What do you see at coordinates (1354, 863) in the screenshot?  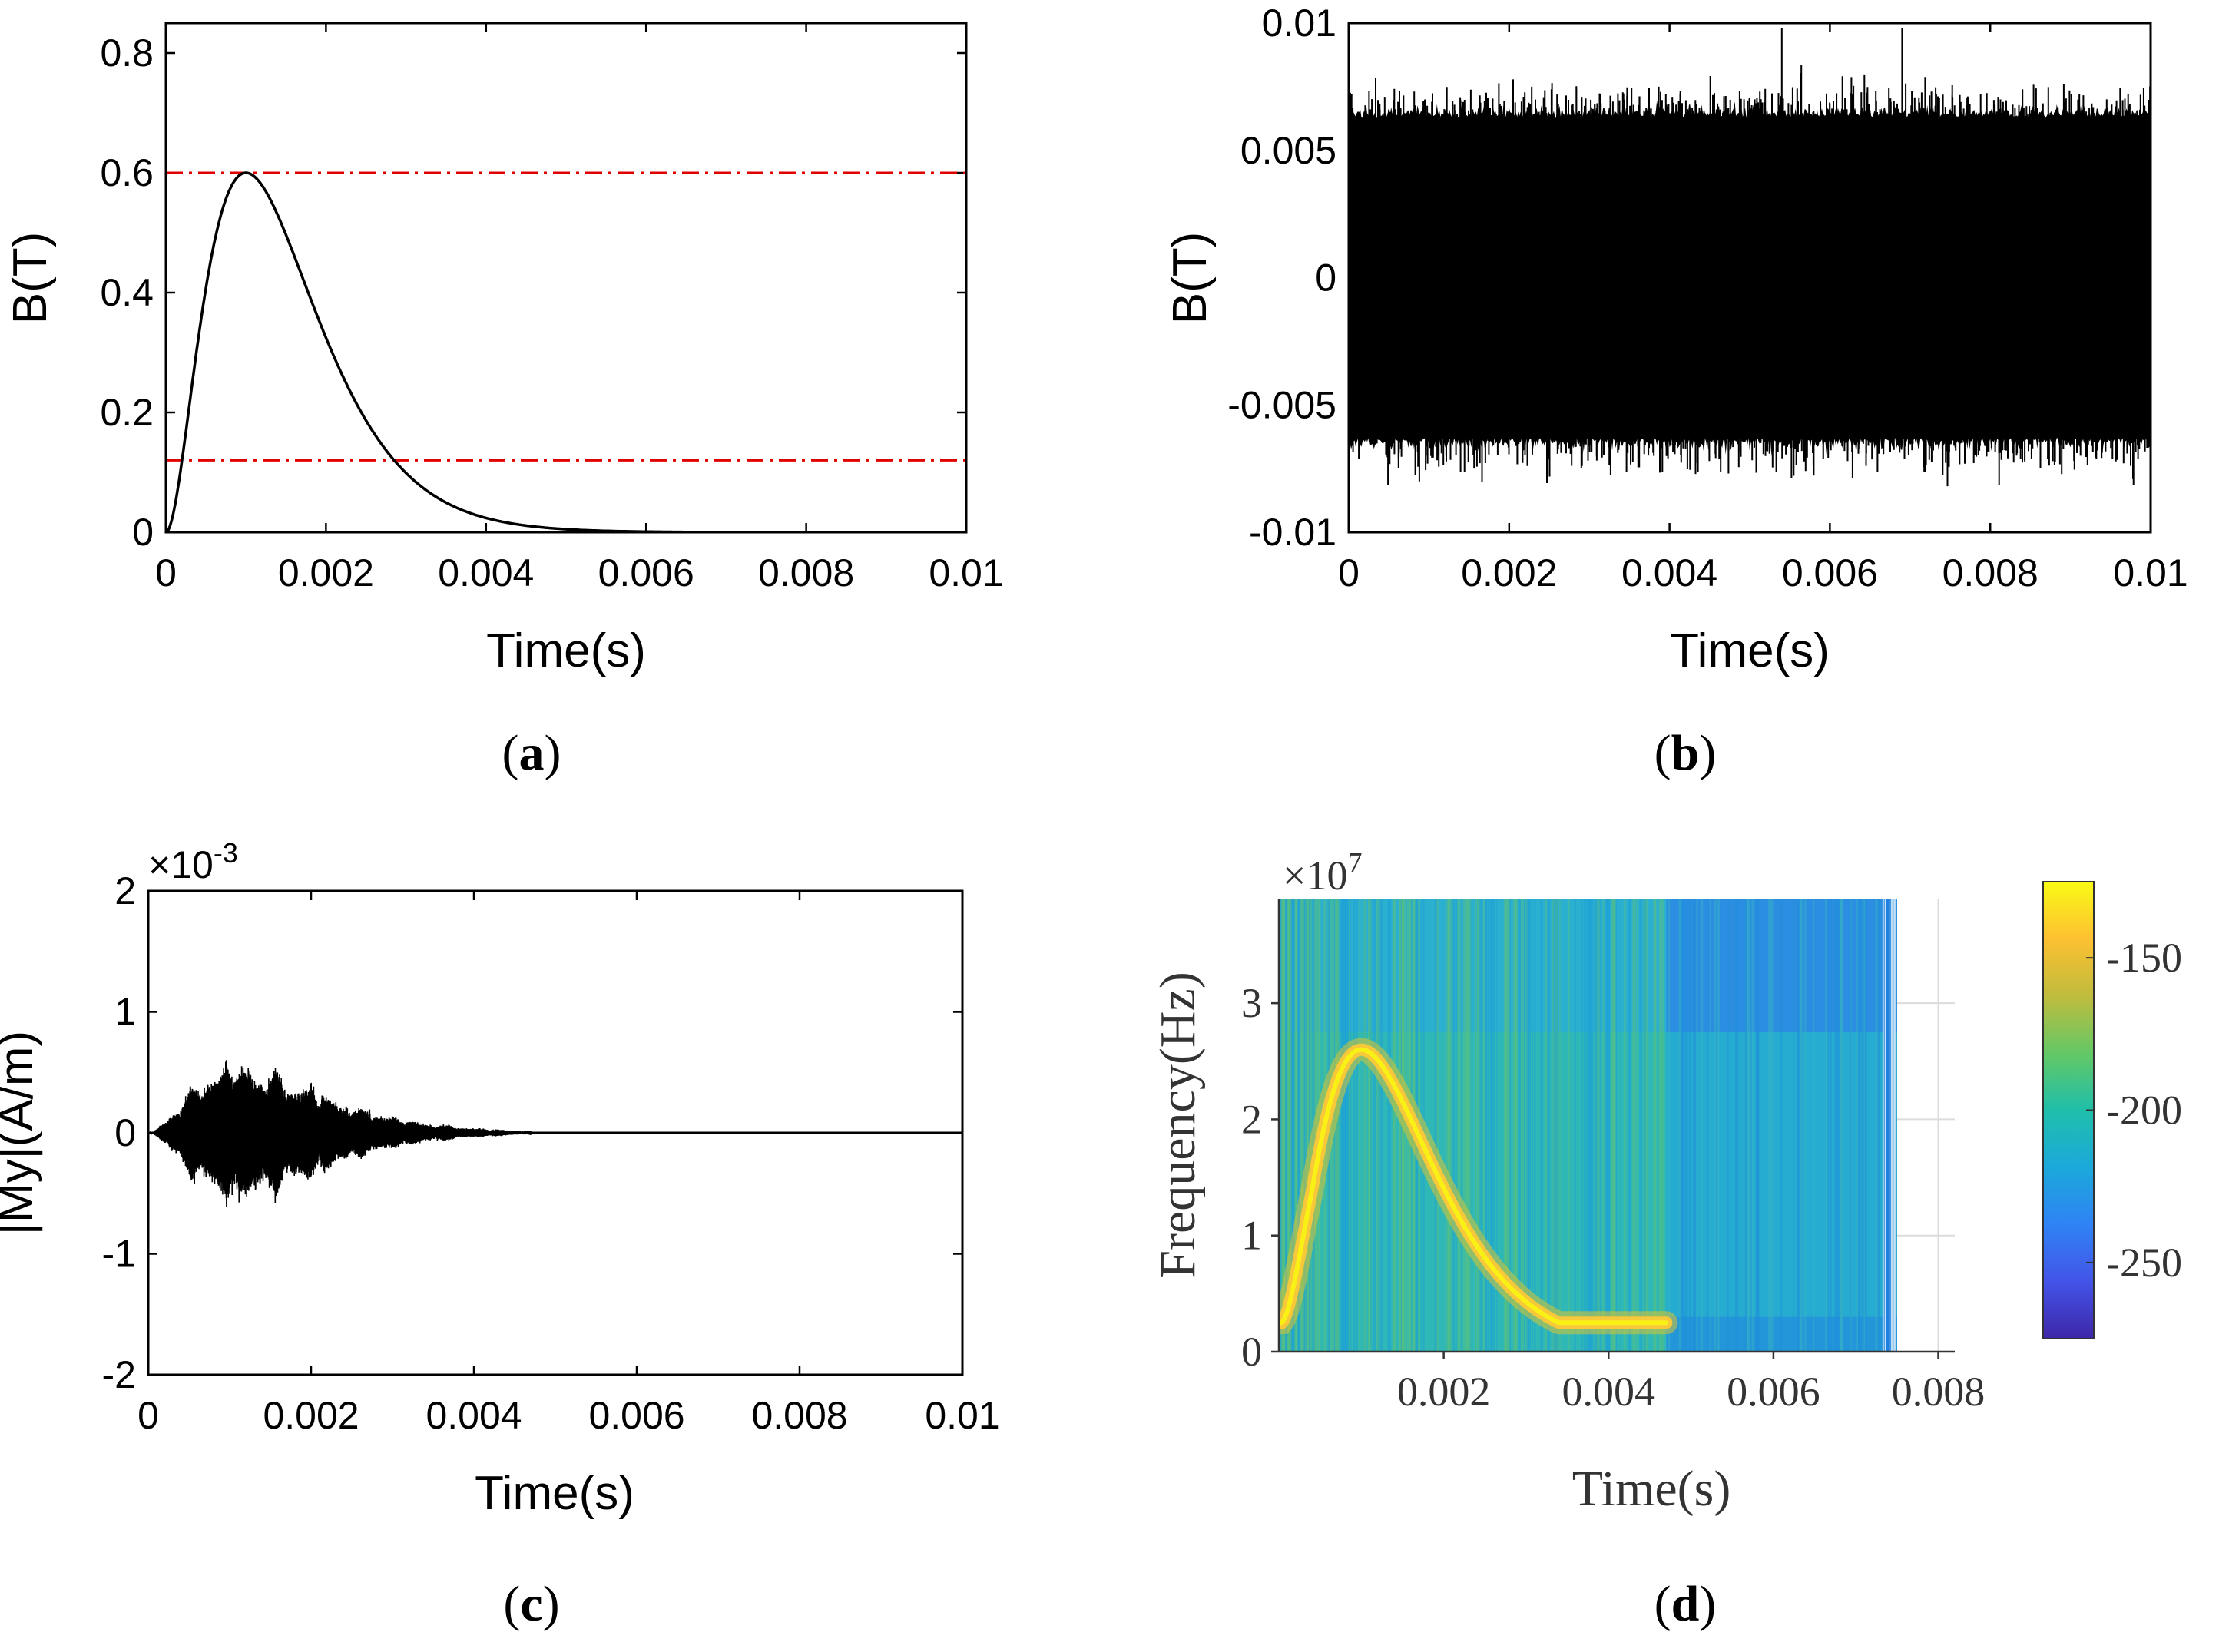 I see `d-exponent-power: 7` at bounding box center [1354, 863].